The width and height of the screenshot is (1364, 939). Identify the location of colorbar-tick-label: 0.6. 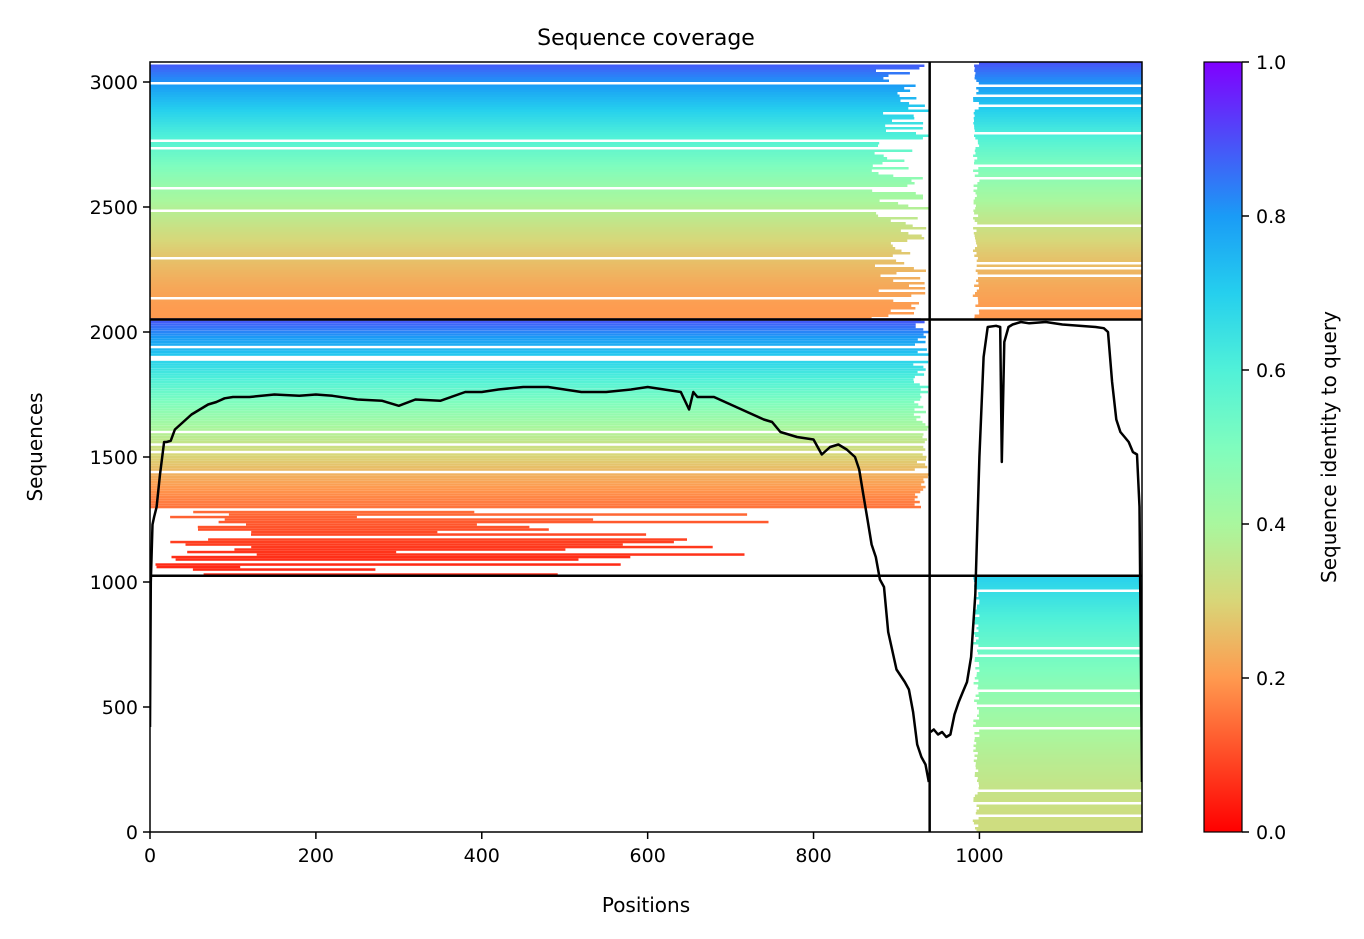
(1271, 371).